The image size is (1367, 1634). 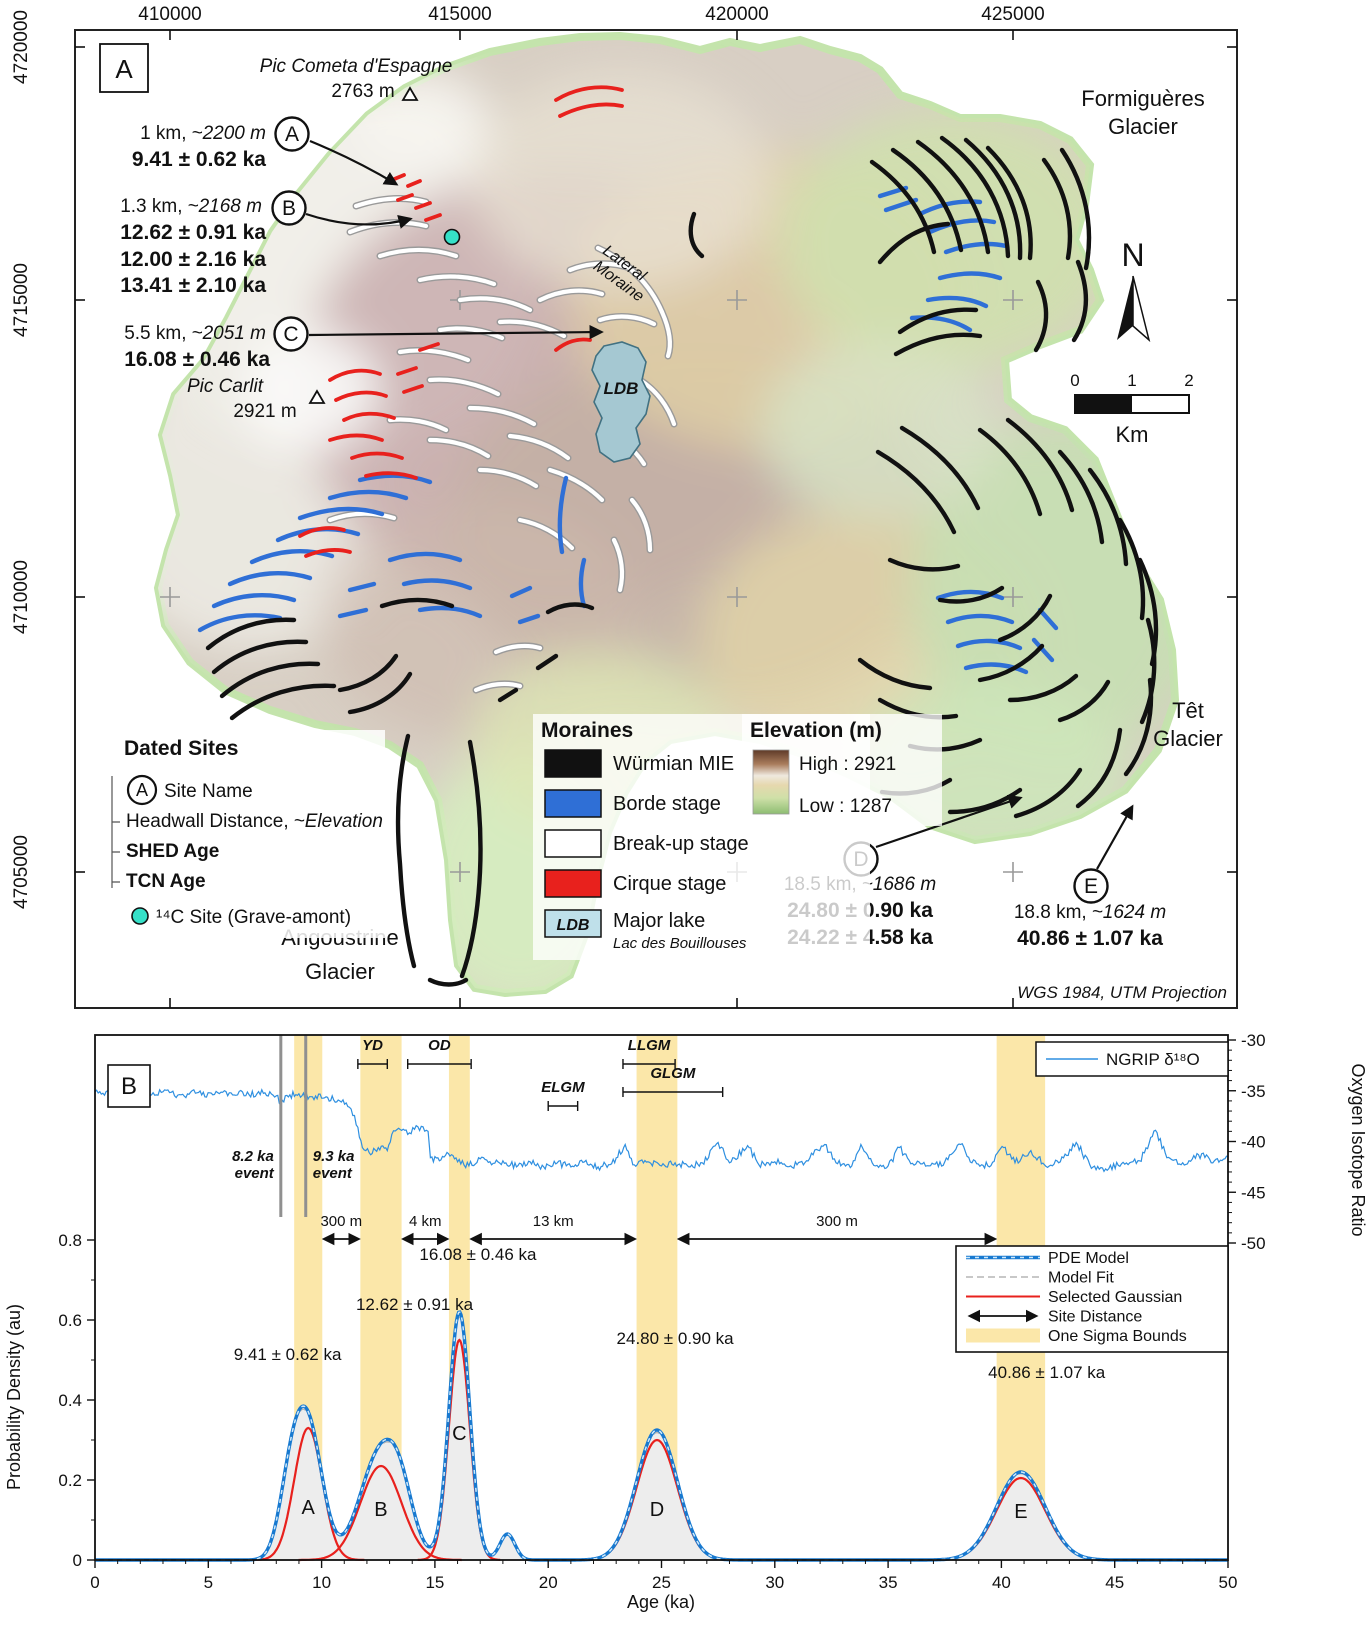 I want to click on legend-moraines-title: Moraines, so click(x=587, y=730).